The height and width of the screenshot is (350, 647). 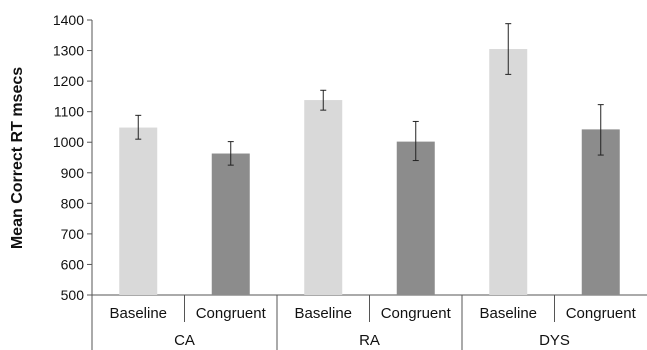 I want to click on y-tick-label: 900, so click(x=73, y=173).